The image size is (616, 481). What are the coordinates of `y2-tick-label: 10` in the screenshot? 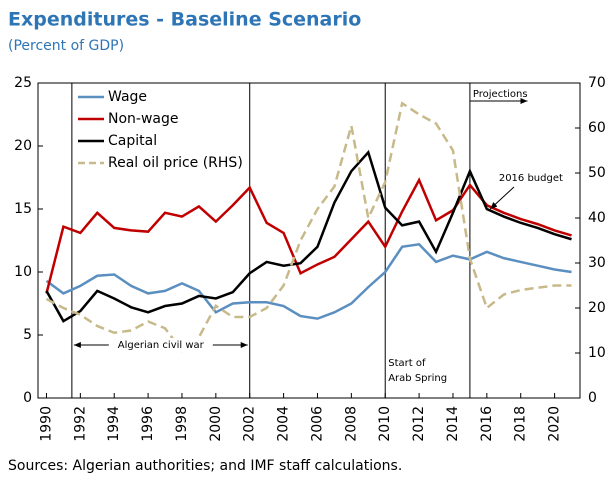 It's located at (597, 353).